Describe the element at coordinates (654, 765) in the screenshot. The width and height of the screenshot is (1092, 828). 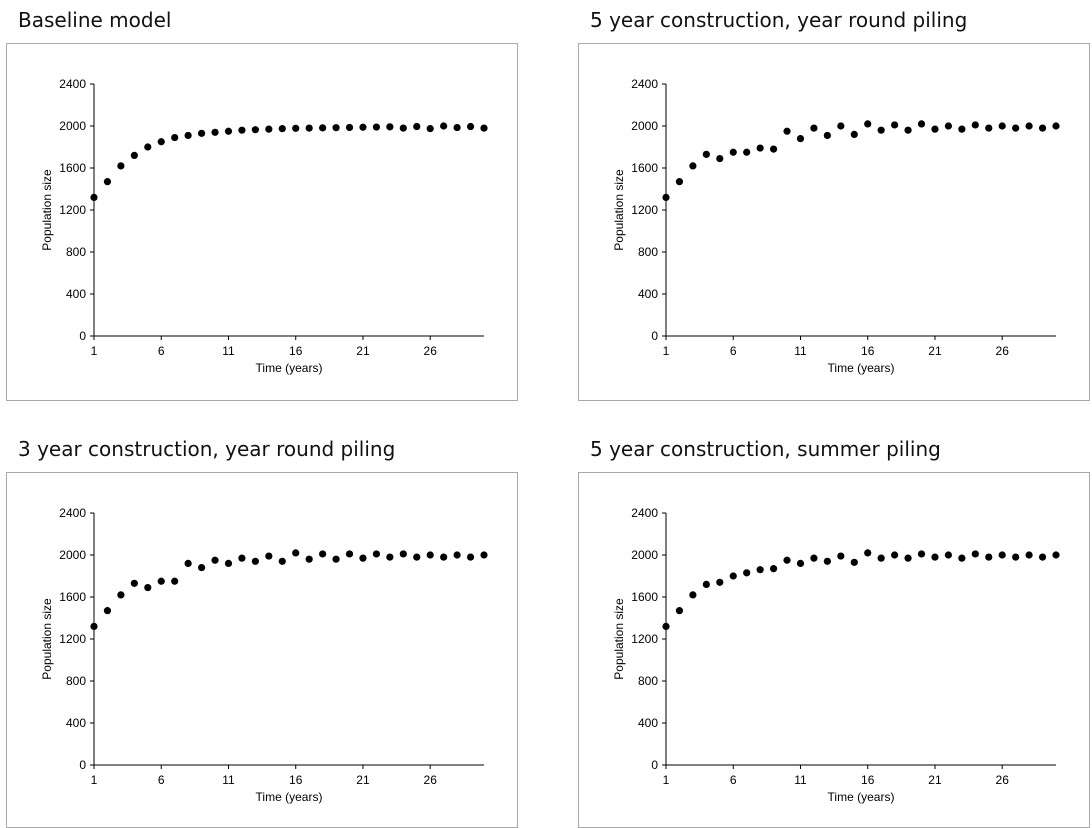
I see `y-tick-label: 0` at that location.